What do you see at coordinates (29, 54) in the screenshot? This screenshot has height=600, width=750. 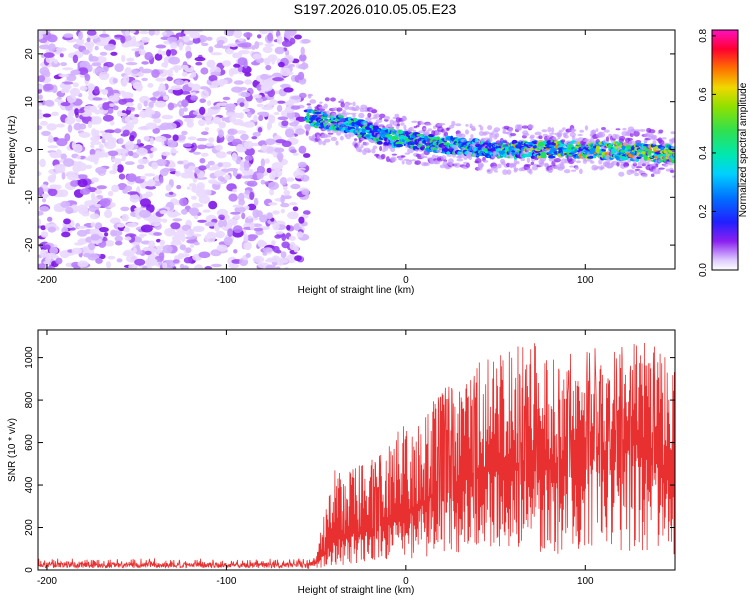 I see `y-tick-label: 20` at bounding box center [29, 54].